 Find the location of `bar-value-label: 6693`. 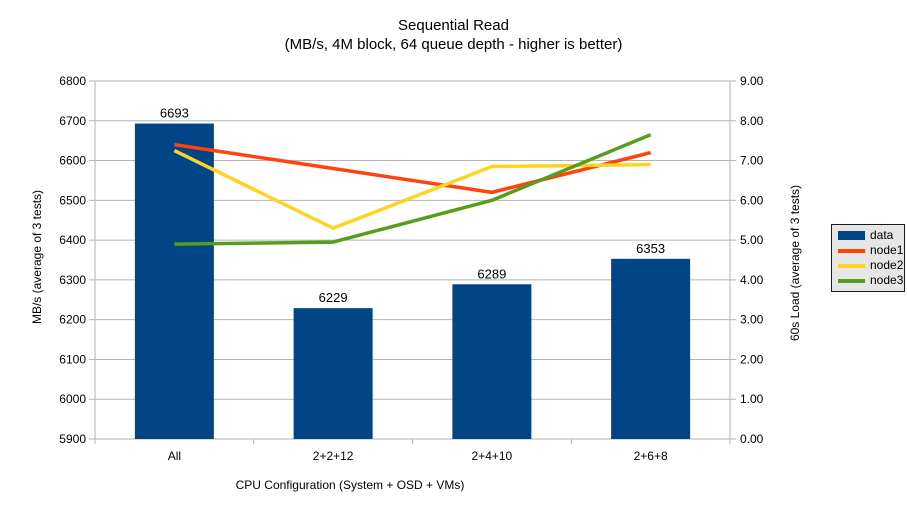

bar-value-label: 6693 is located at coordinates (174, 113).